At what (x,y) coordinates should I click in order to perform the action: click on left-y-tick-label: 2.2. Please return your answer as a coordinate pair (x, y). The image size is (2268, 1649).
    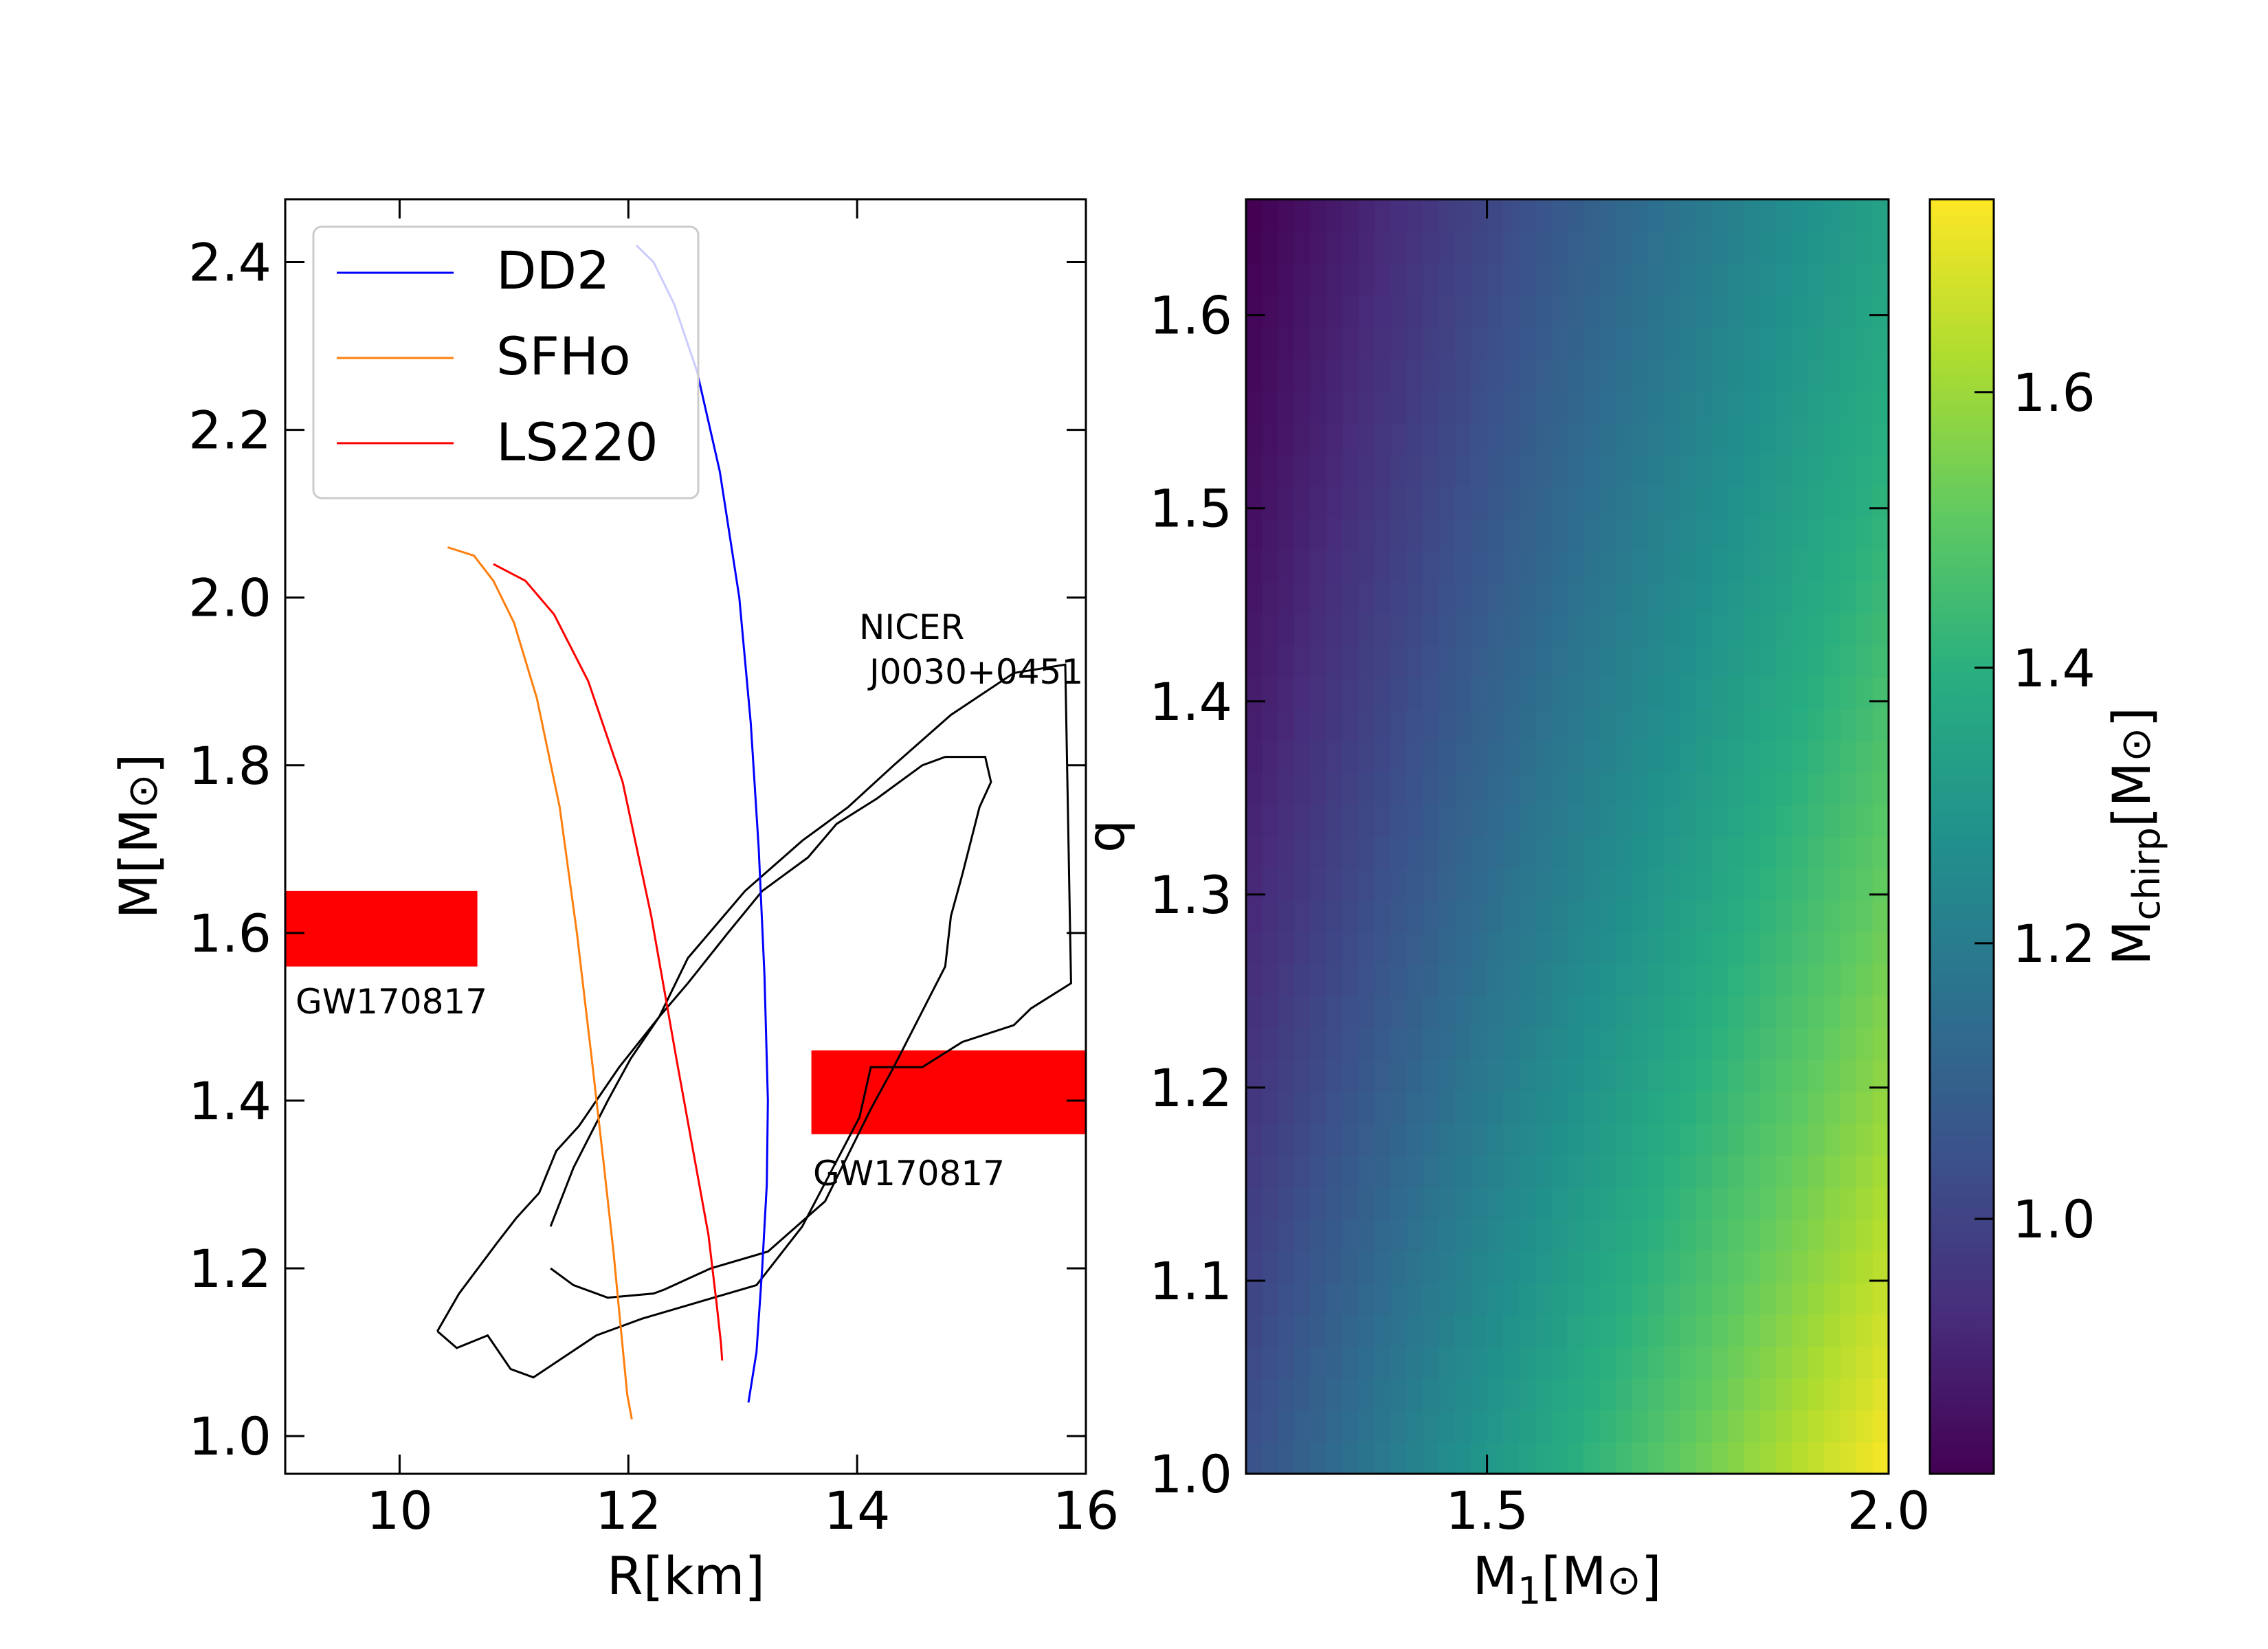
    Looking at the image, I should click on (229, 430).